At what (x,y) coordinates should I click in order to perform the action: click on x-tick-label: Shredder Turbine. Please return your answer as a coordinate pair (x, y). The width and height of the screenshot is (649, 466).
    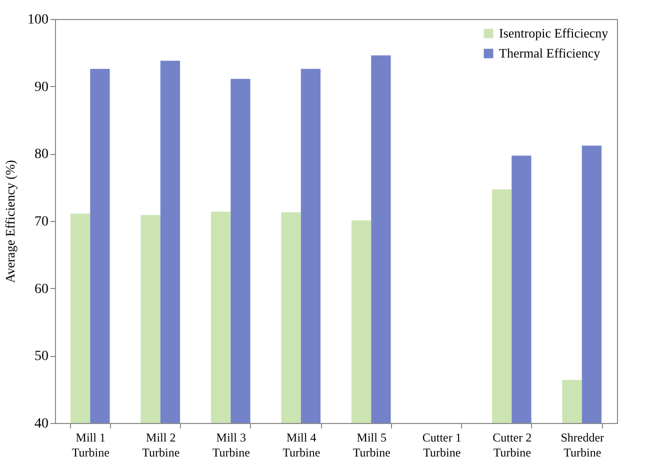
    Looking at the image, I should click on (582, 445).